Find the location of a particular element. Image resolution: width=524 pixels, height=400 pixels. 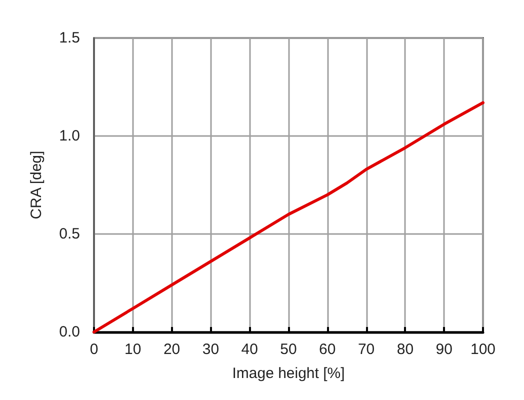

x-tick-label: 70 is located at coordinates (366, 349).